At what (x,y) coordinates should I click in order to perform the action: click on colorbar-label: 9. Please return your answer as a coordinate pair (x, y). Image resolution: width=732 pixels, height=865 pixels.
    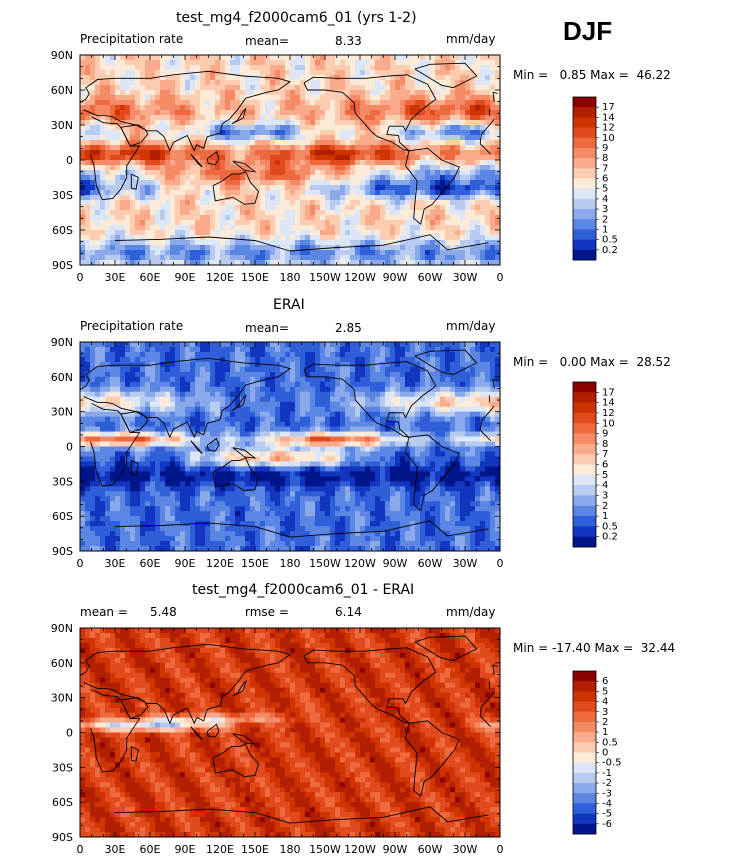
    Looking at the image, I should click on (605, 148).